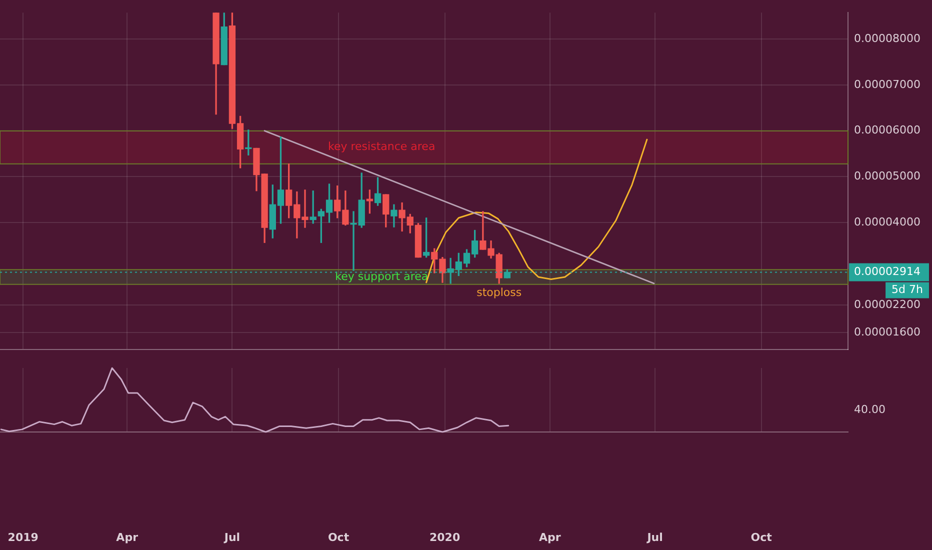 This screenshot has height=550, width=932. What do you see at coordinates (887, 221) in the screenshot?
I see `y-tick-label: 0.00004000` at bounding box center [887, 221].